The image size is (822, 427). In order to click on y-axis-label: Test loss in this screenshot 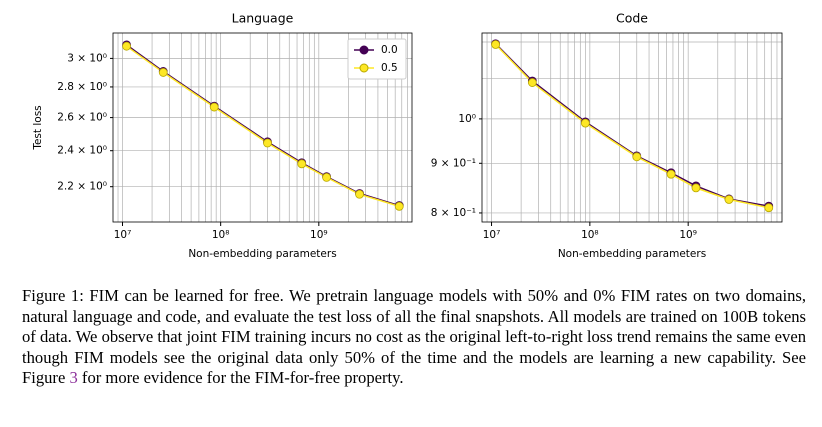, I will do `click(38, 127)`.